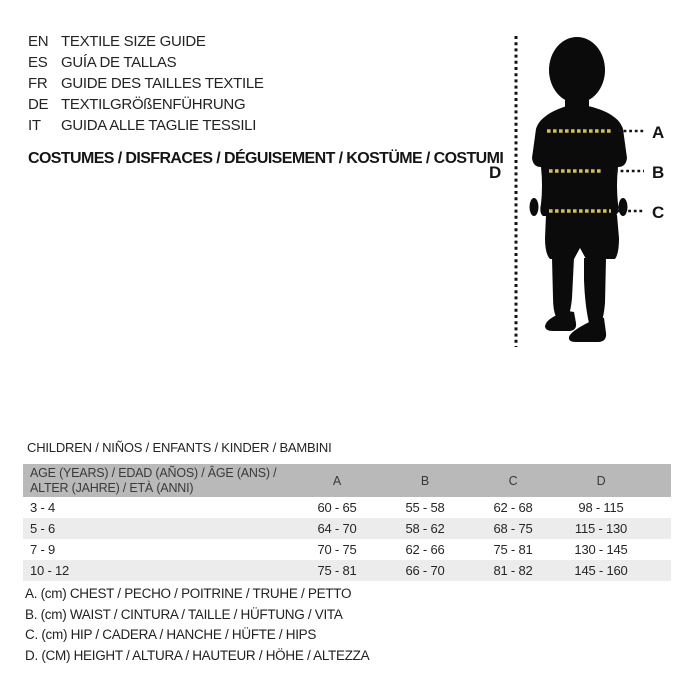 Image resolution: width=700 pixels, height=700 pixels. Describe the element at coordinates (587, 329) in the screenshot. I see `silhouette-right-shoe` at that location.